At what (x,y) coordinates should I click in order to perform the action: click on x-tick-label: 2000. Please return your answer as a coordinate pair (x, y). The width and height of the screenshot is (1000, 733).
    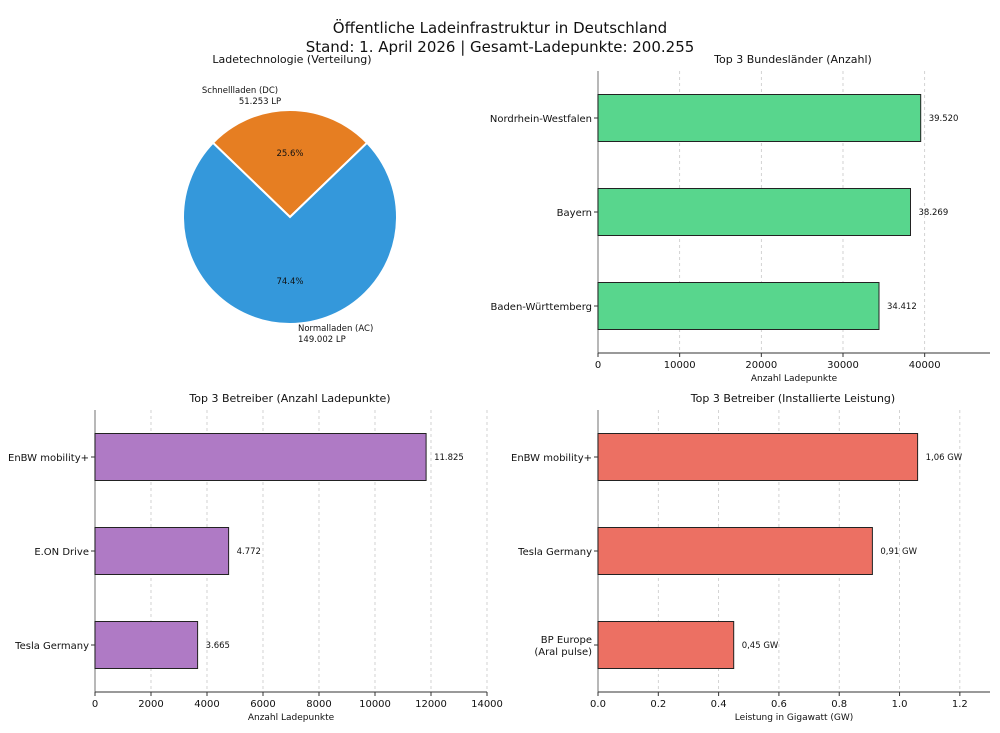
    Looking at the image, I should click on (150, 704).